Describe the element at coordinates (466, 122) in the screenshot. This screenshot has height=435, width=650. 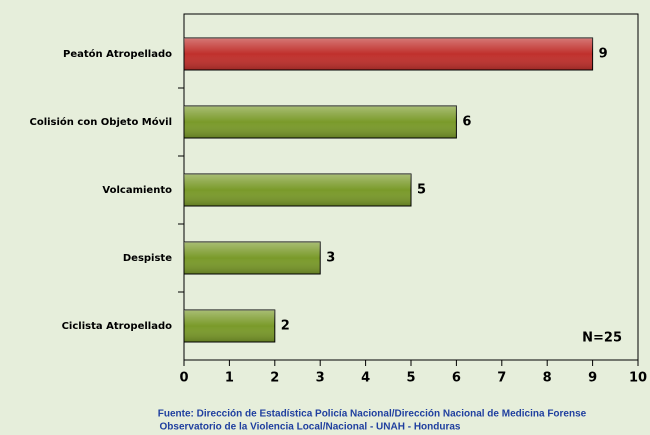
I see `value-label: 6` at that location.